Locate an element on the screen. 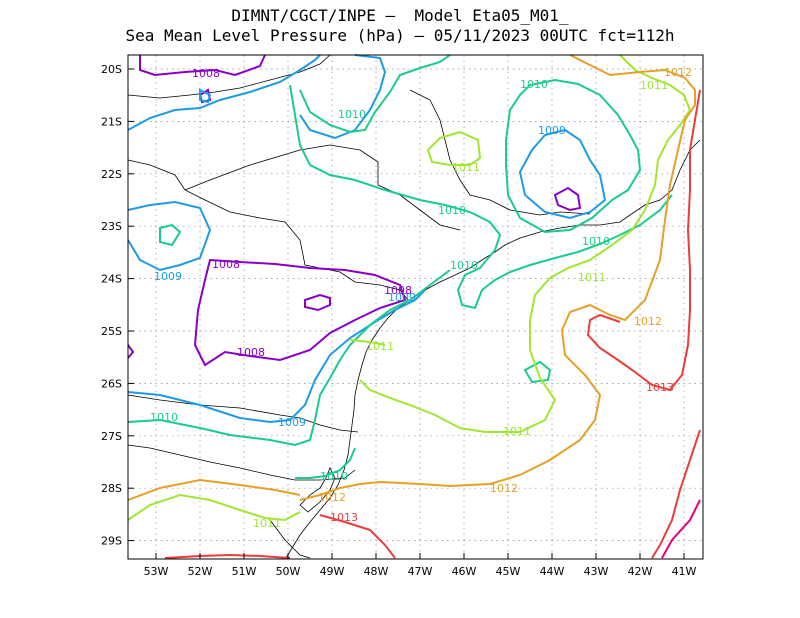 The height and width of the screenshot is (618, 800). state-border-mg-es is located at coordinates (440, 142).